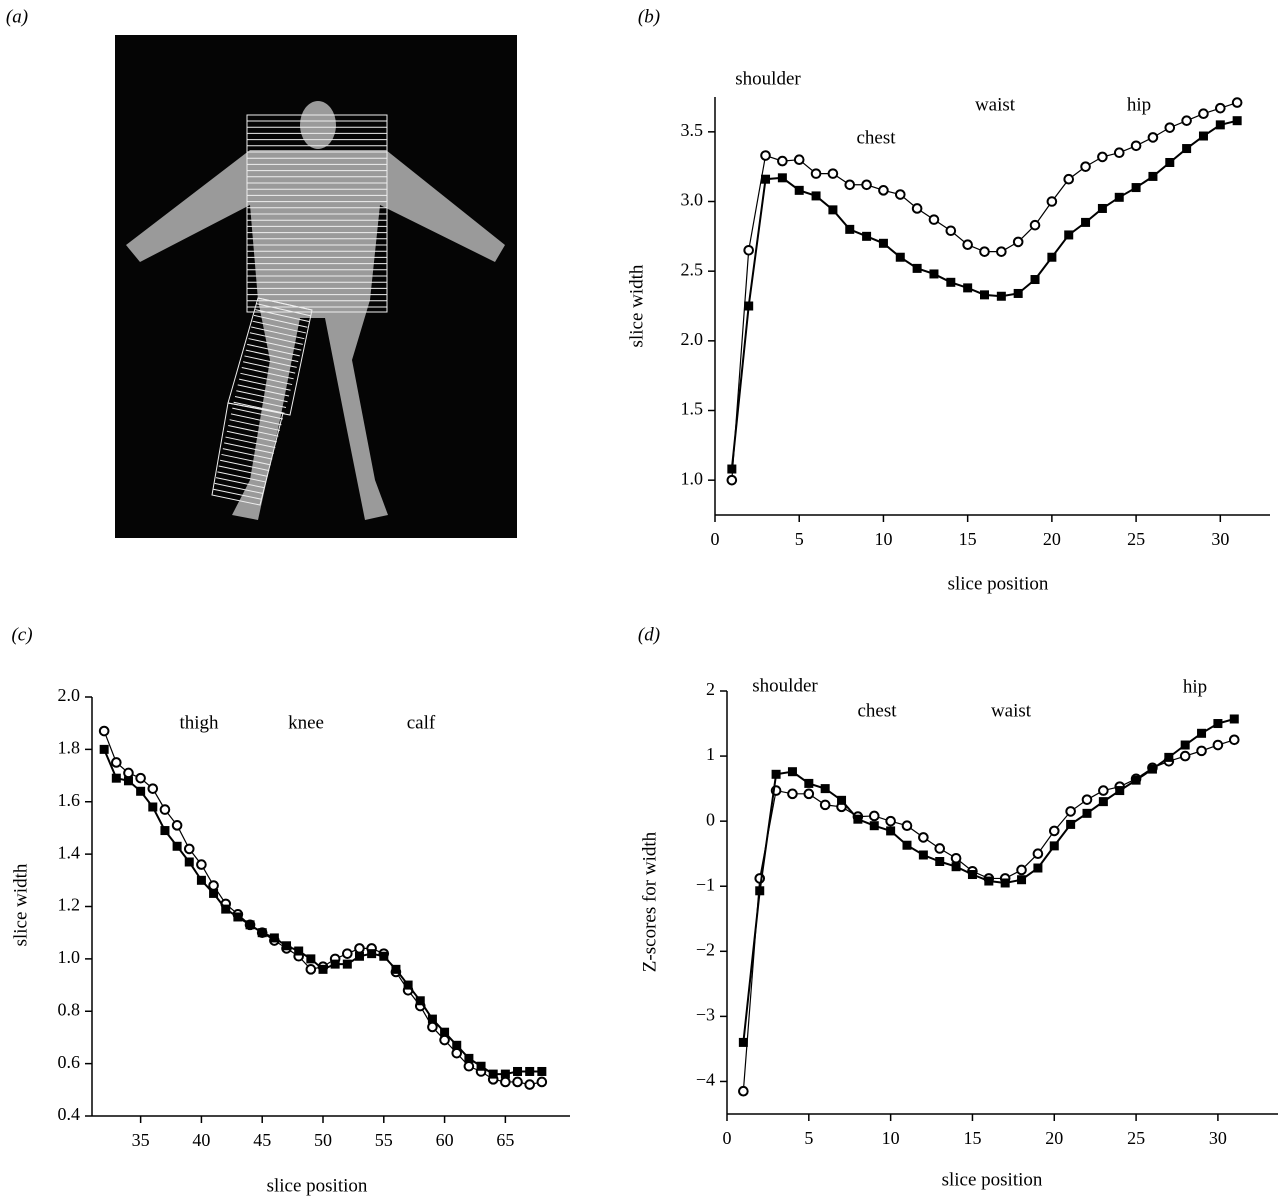  I want to click on x-tick-label: 0, so click(727, 1138).